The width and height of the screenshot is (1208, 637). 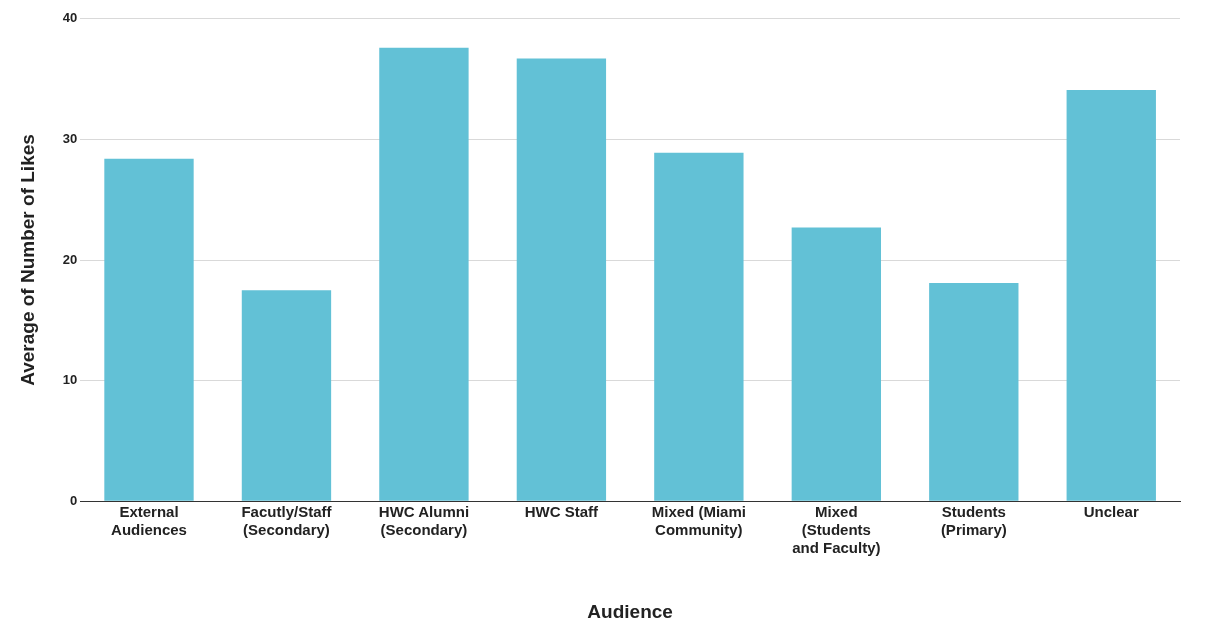 I want to click on y-tick-label: 0, so click(x=74, y=500).